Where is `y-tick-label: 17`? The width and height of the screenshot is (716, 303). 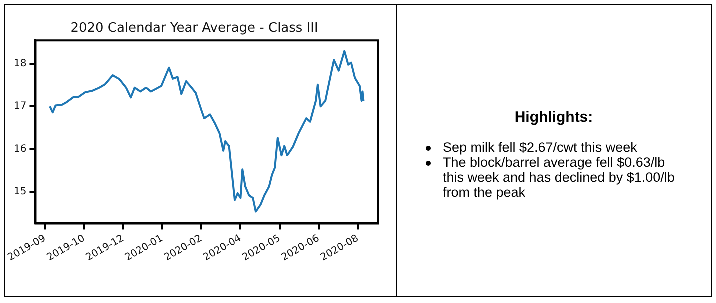
y-tick-label: 17 is located at coordinates (20, 106).